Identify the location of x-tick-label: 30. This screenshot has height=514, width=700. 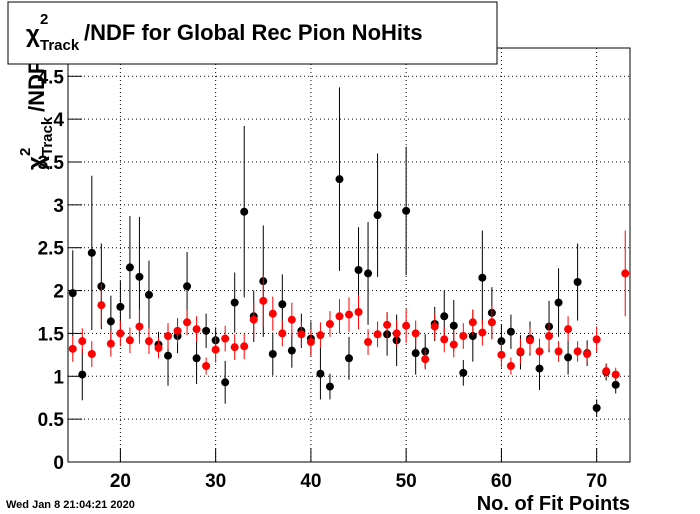
(215, 481).